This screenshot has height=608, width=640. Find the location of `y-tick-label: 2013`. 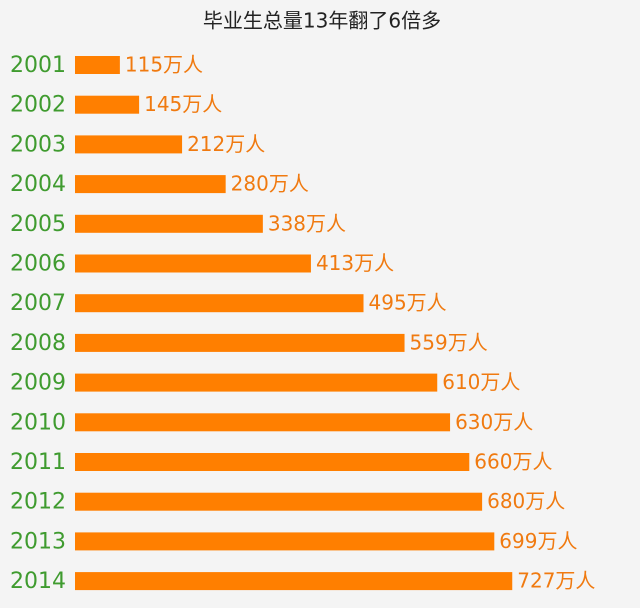

y-tick-label: 2013 is located at coordinates (38, 541).